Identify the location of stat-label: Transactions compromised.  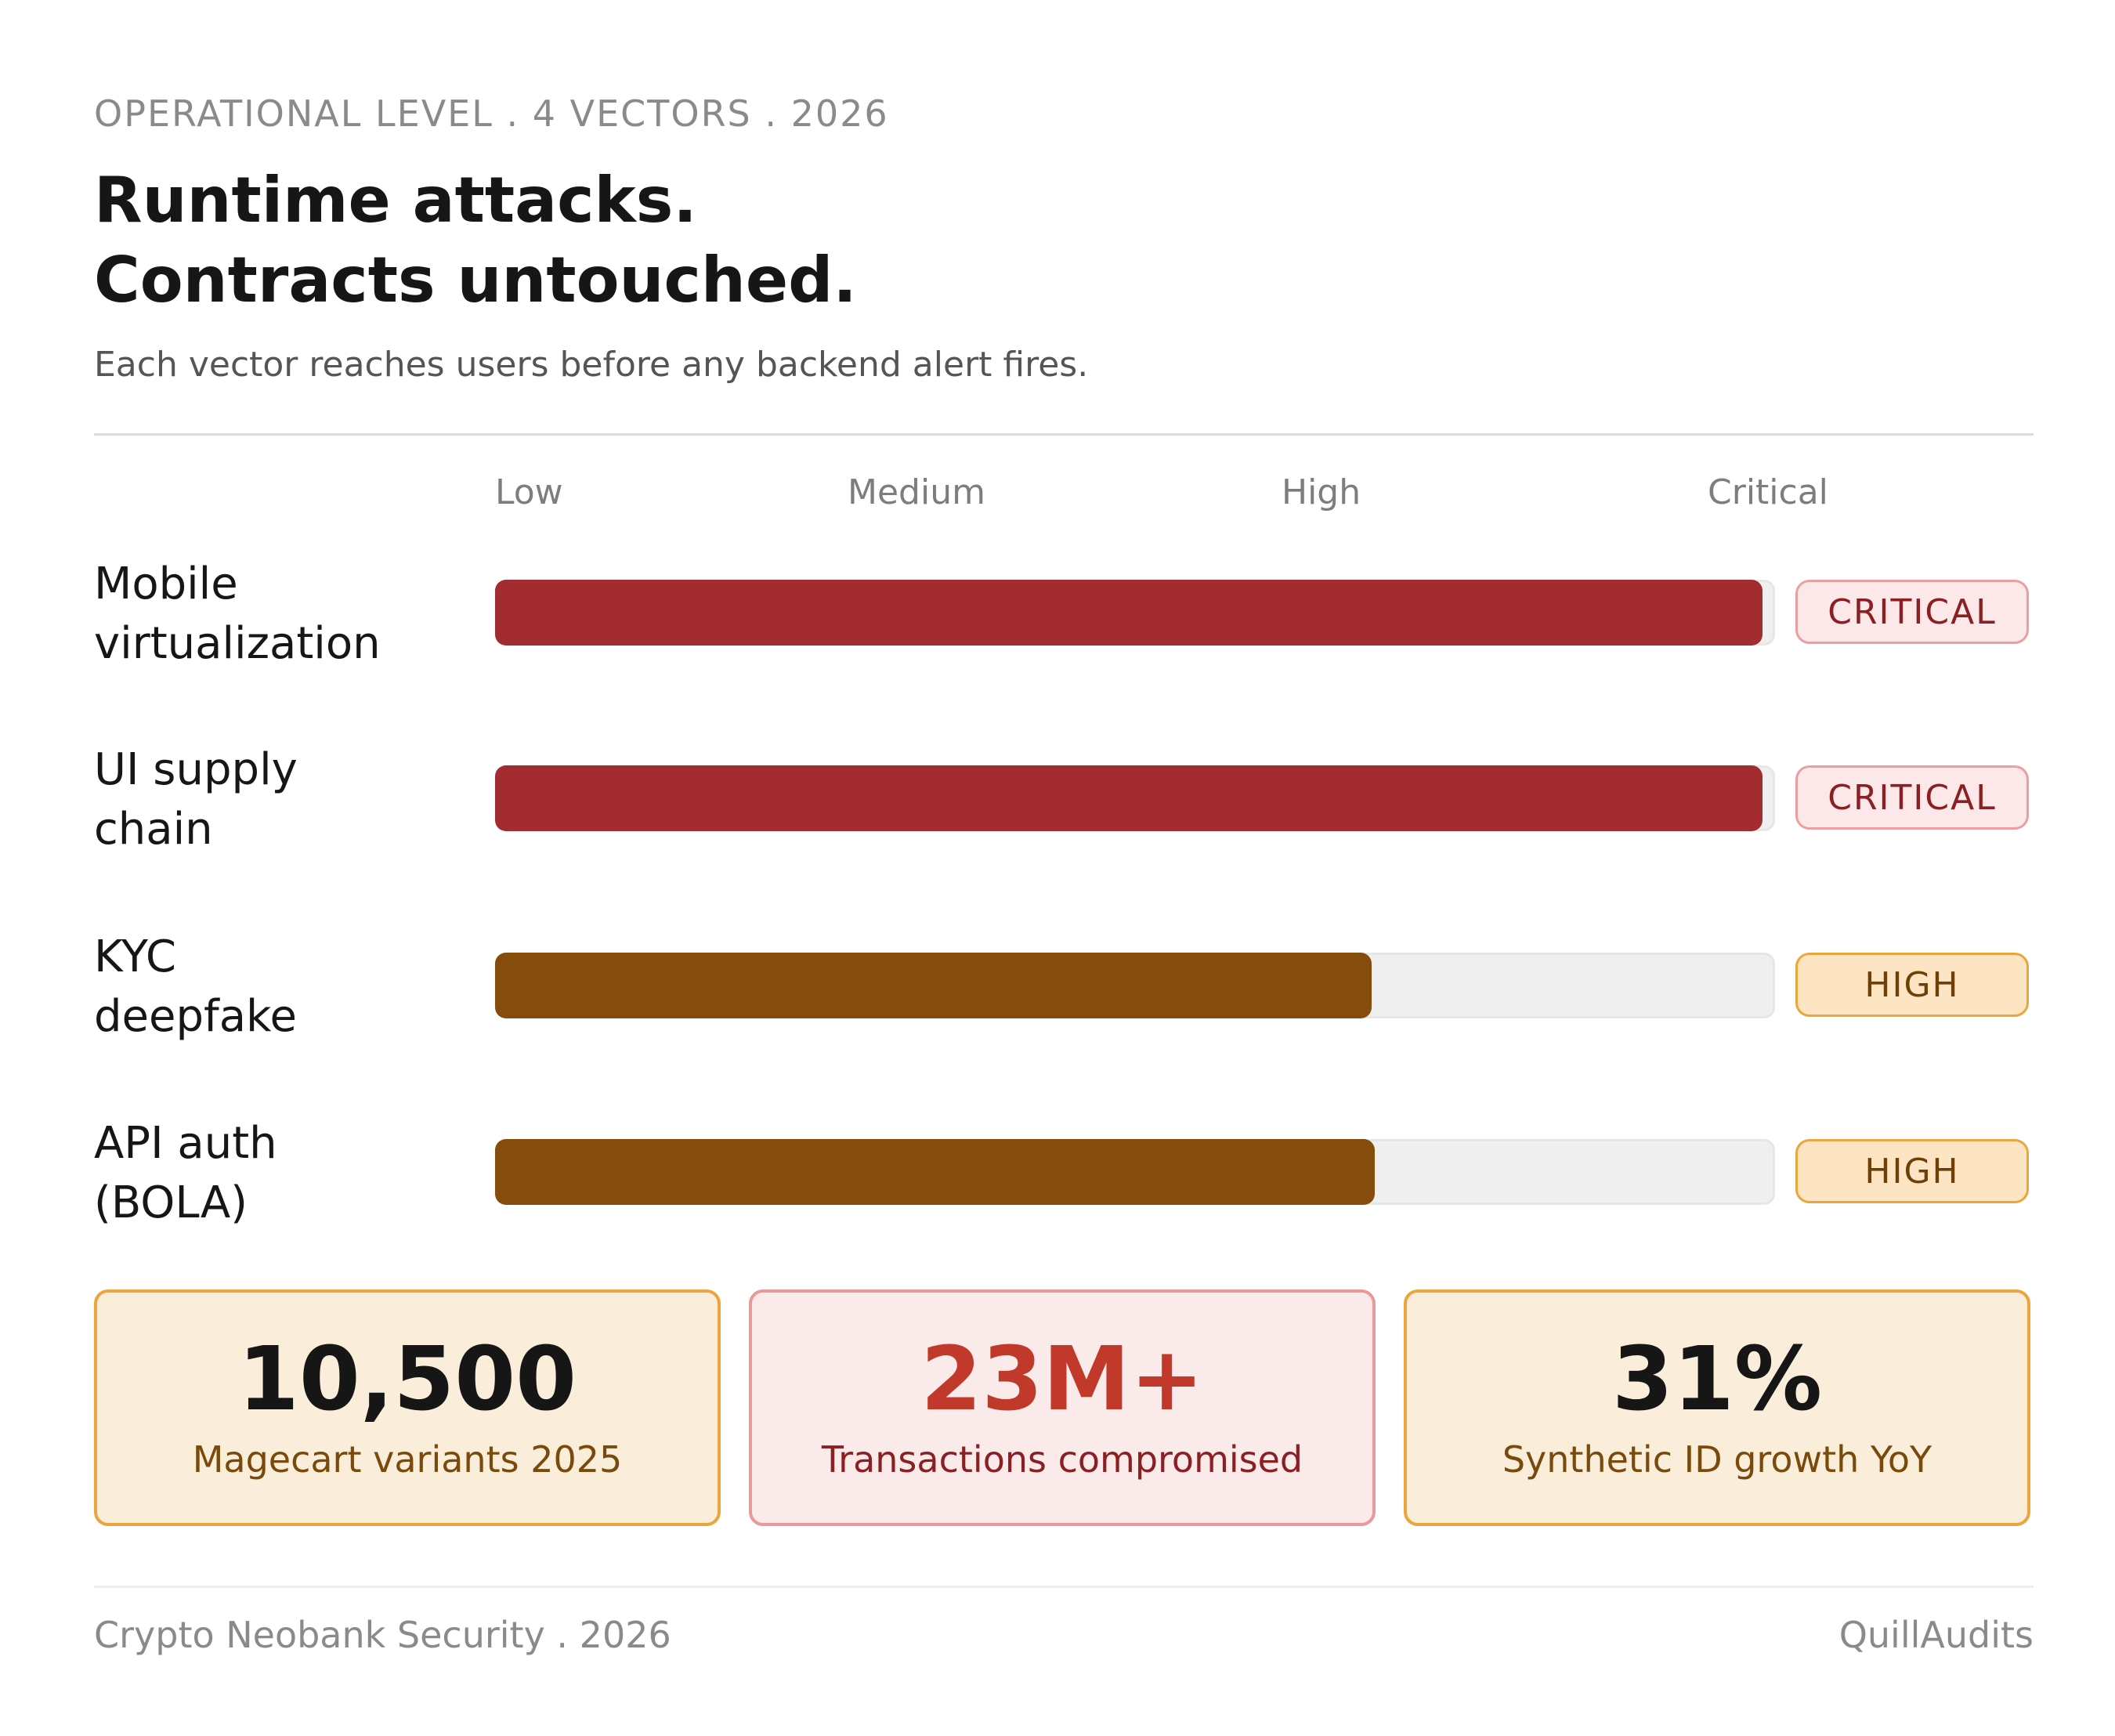
(1062, 1459).